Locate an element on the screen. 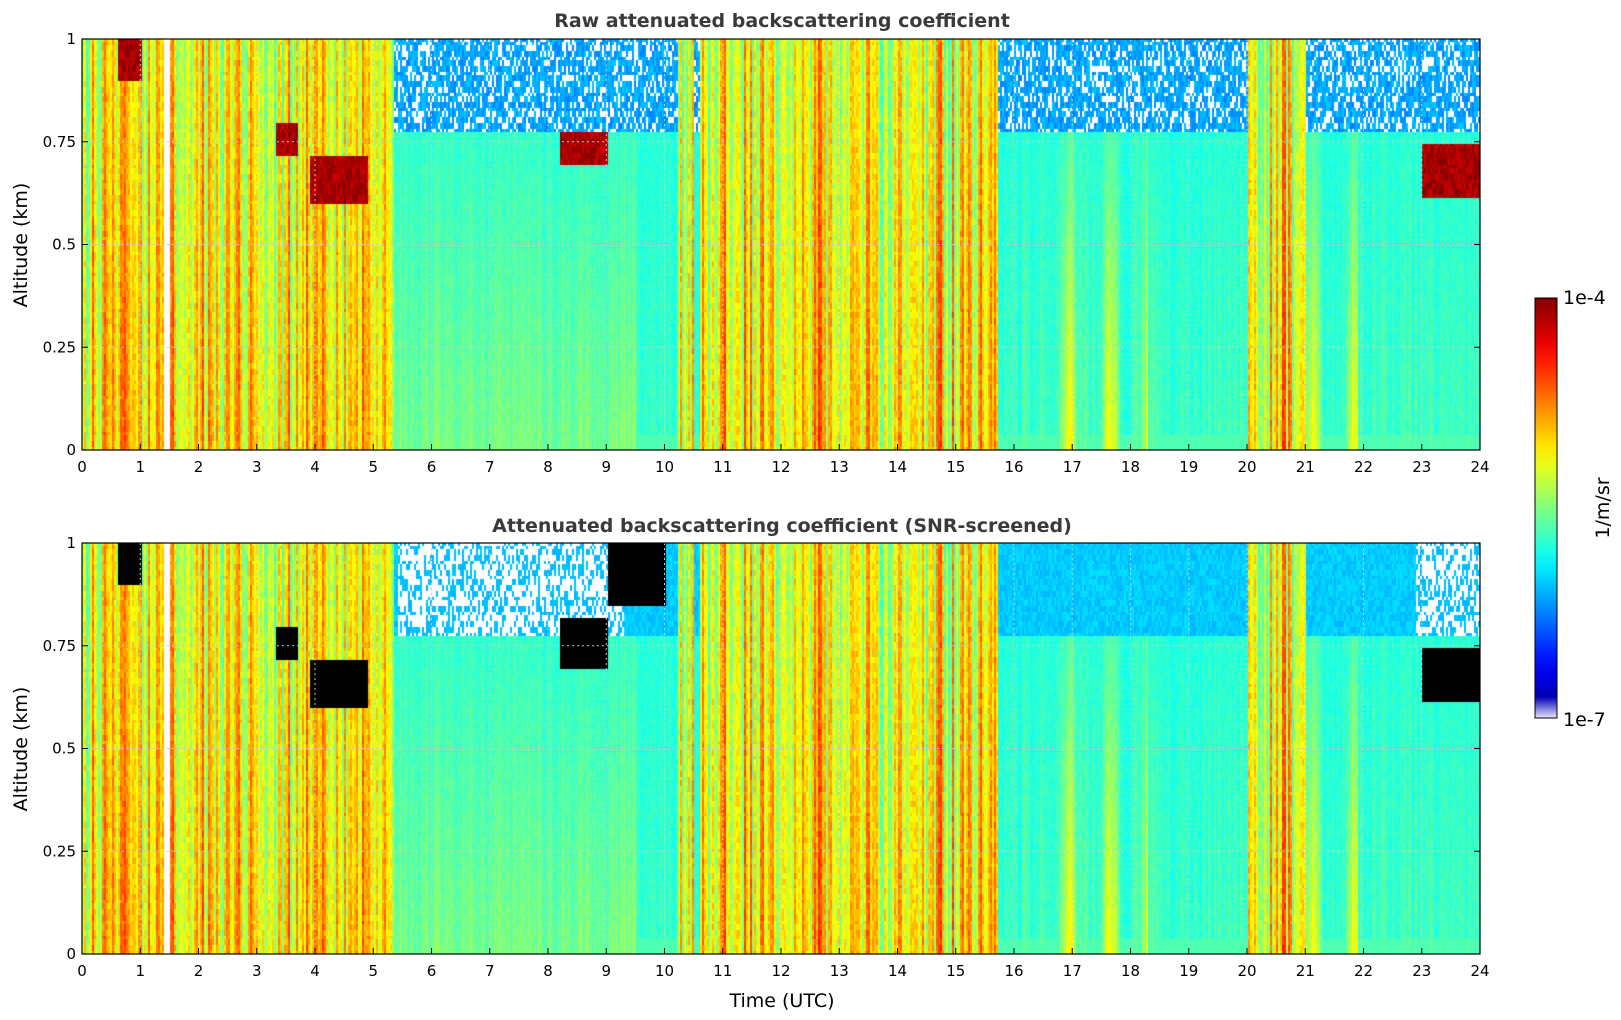  colorbar: 1e-4 1e-7 1/m/sr is located at coordinates (1574, 509).